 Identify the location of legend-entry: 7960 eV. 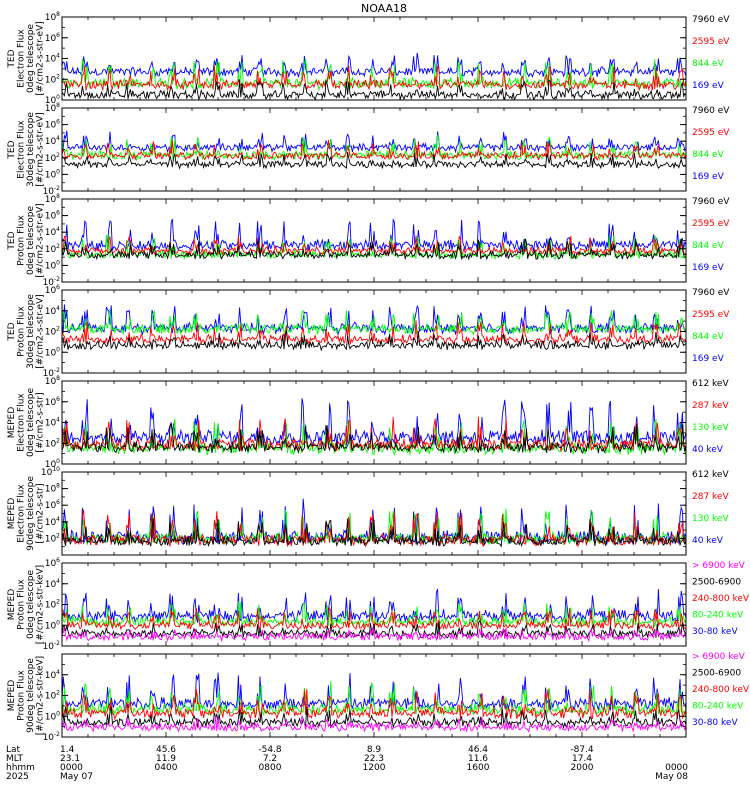
(711, 111).